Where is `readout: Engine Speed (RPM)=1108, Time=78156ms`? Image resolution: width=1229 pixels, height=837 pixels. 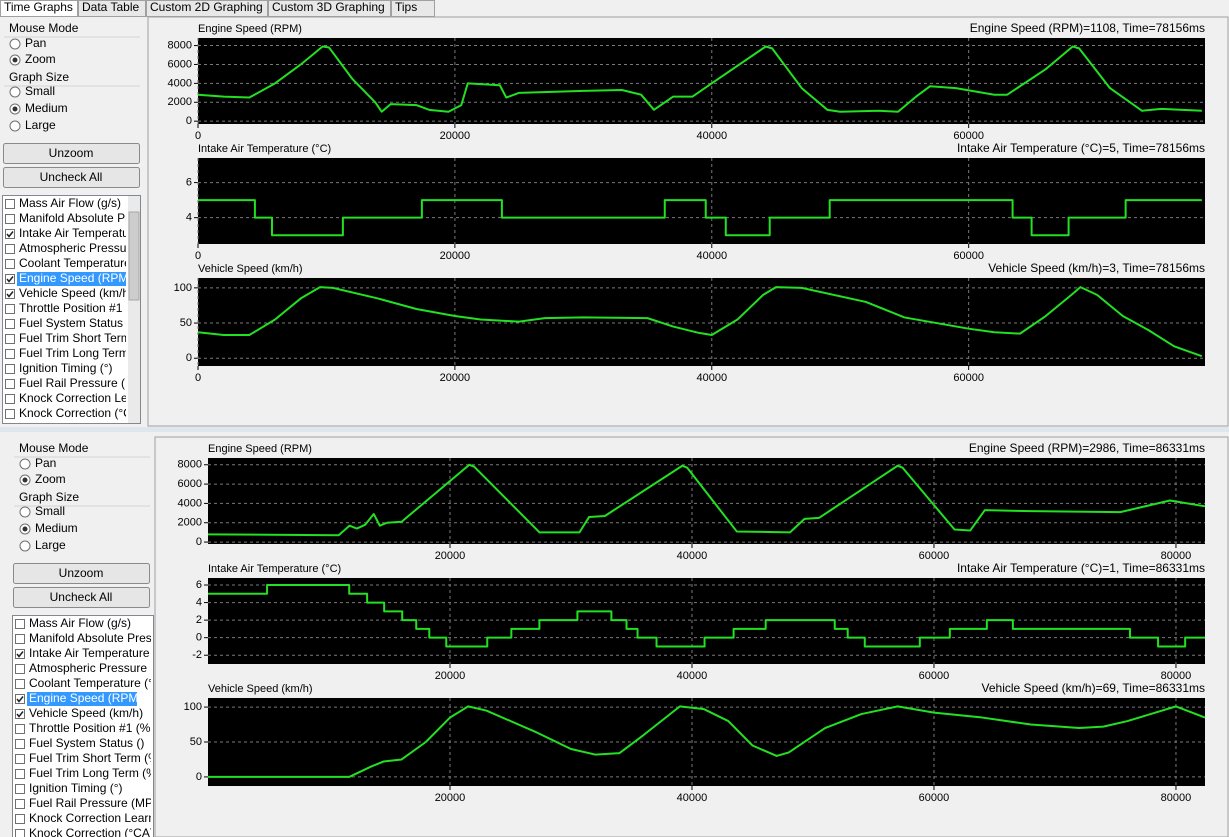
readout: Engine Speed (RPM)=1108, Time=78156ms is located at coordinates (1087, 28).